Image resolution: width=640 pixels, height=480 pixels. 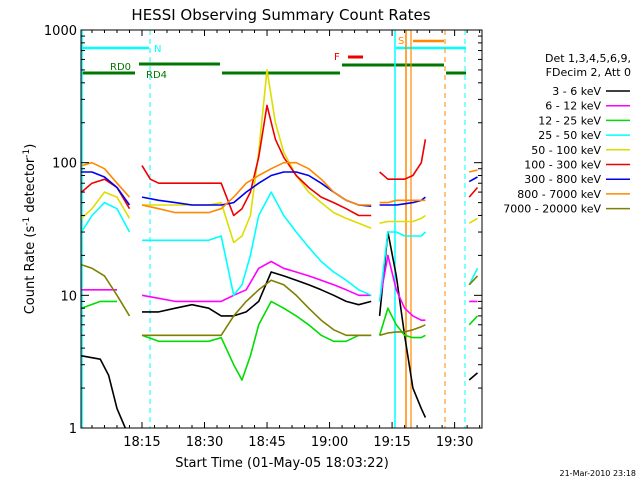 What do you see at coordinates (60, 31) in the screenshot?
I see `y-tick-label: 1000` at bounding box center [60, 31].